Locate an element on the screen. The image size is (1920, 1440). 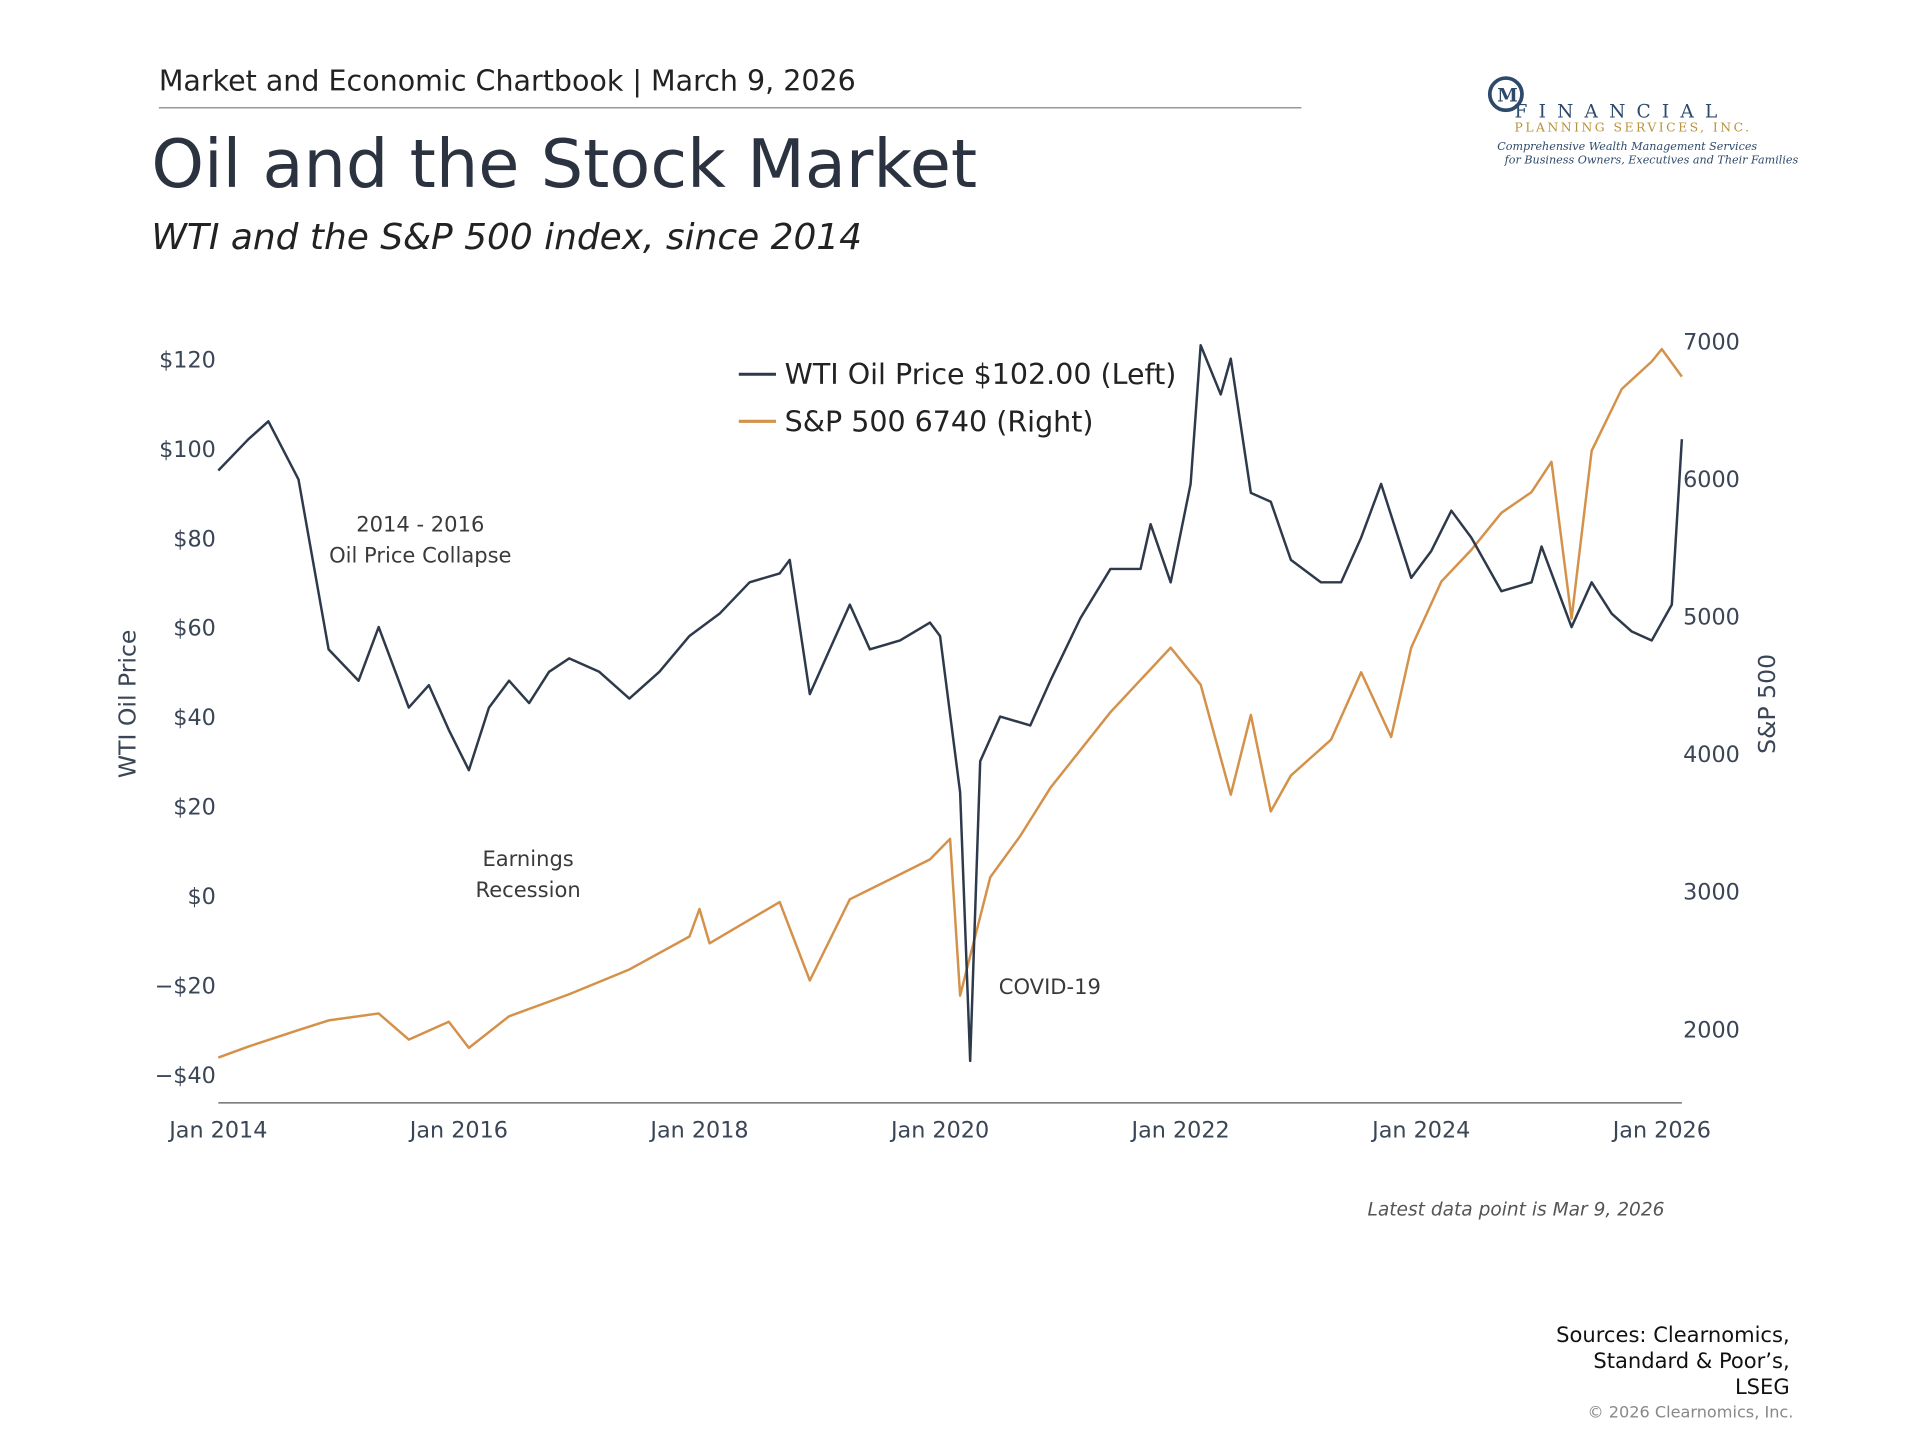
logo-mark: M is located at coordinates (1507, 96).